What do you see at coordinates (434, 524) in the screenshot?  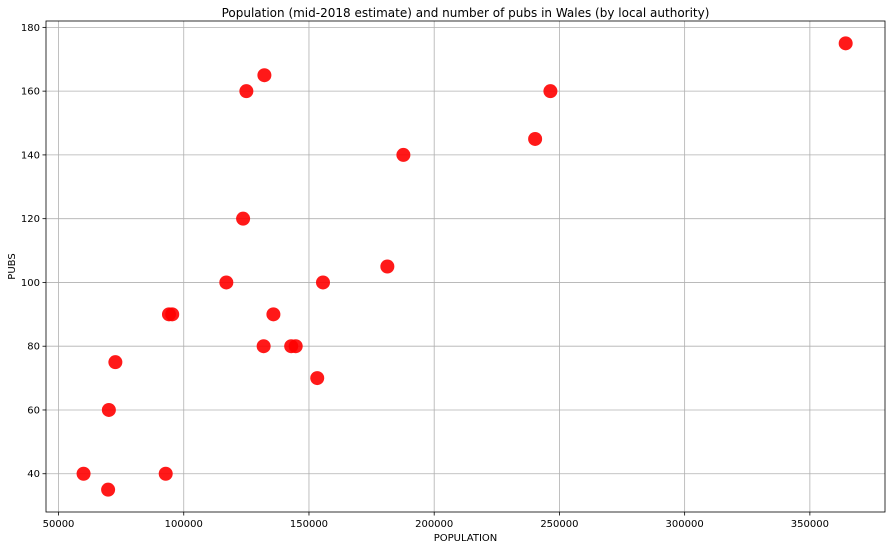 I see `x-tick-label: 200000` at bounding box center [434, 524].